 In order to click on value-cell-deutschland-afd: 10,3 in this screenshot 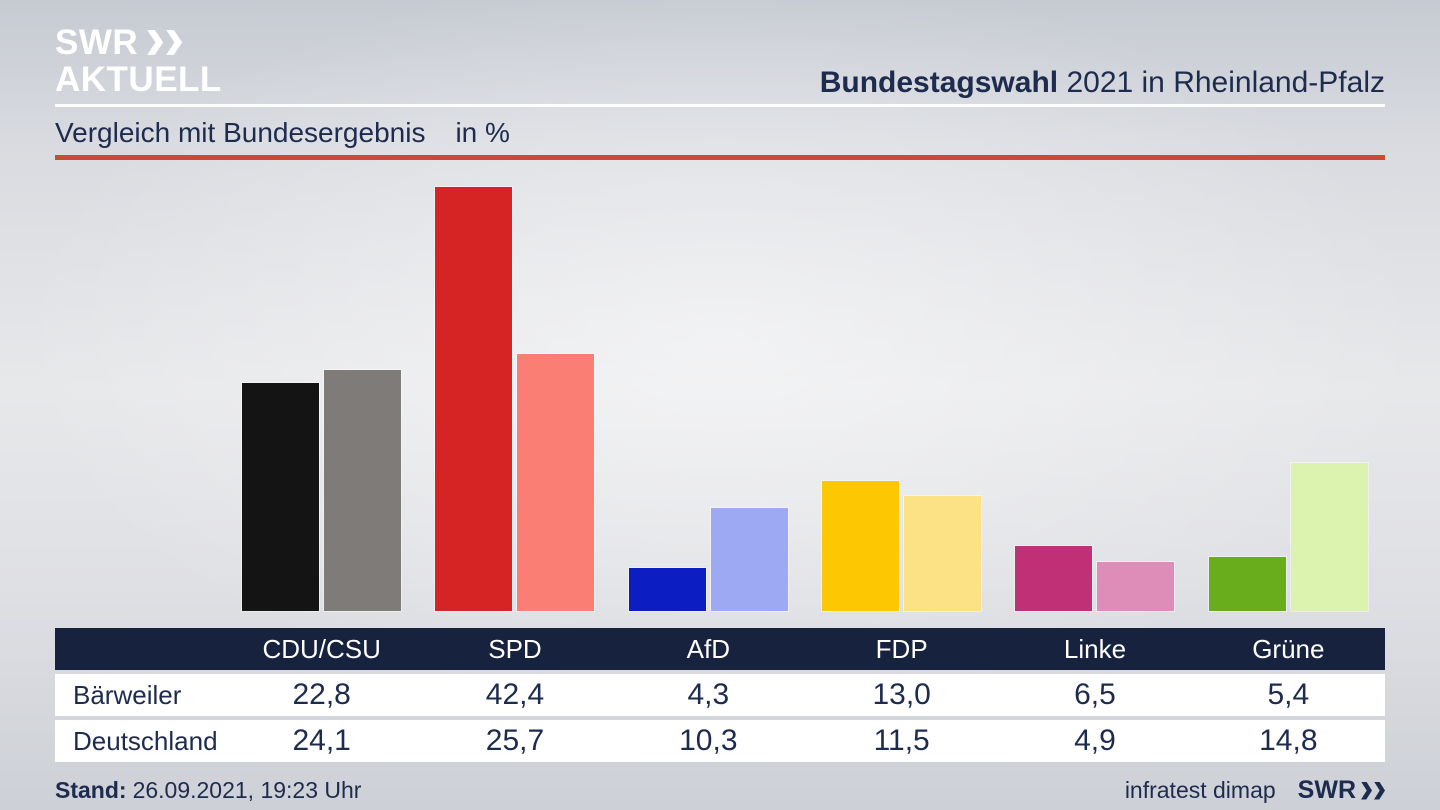, I will do `click(708, 740)`.